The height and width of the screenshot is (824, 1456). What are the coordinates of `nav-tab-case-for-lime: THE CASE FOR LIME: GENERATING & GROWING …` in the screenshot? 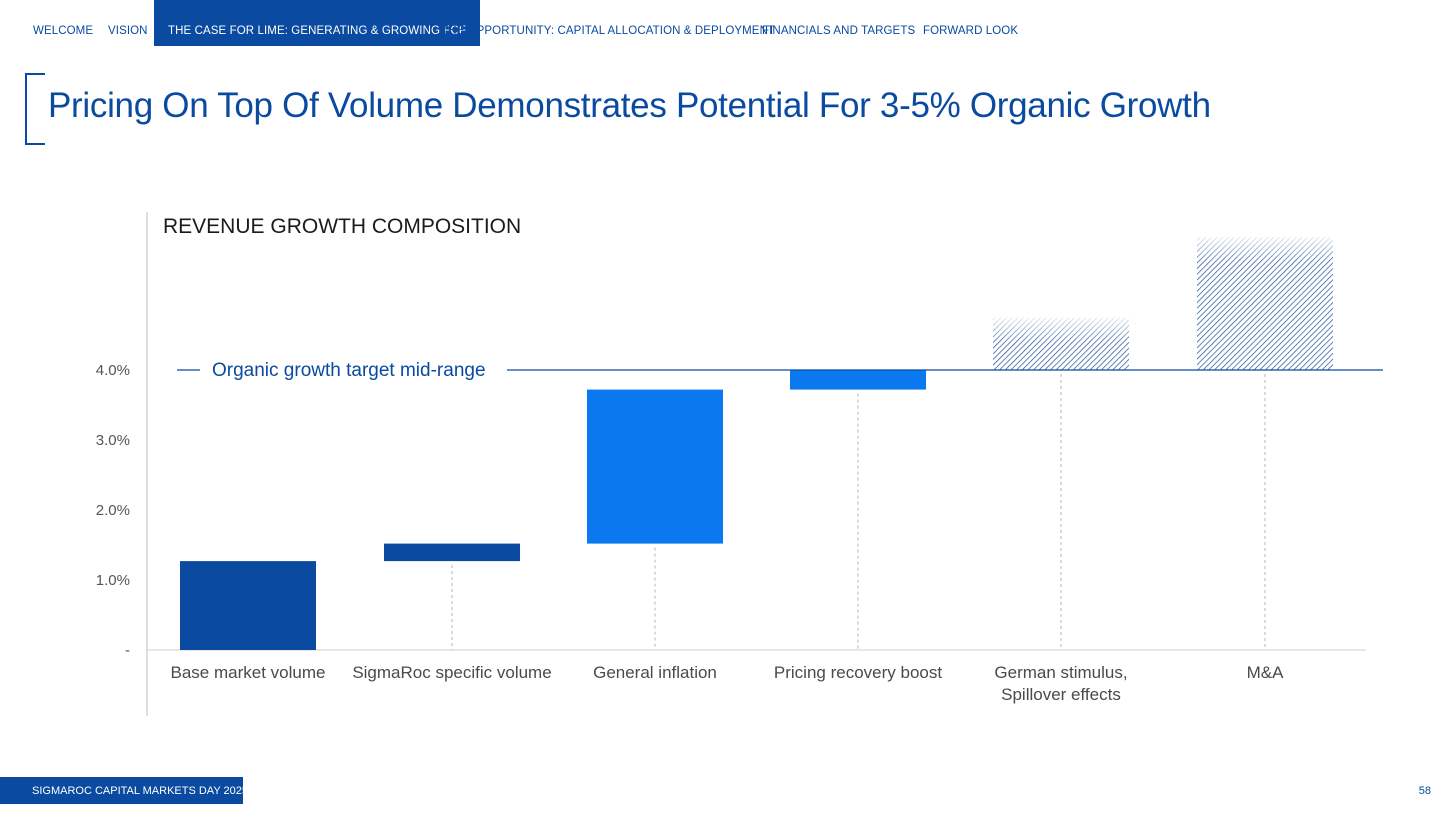 It's located at (317, 23).